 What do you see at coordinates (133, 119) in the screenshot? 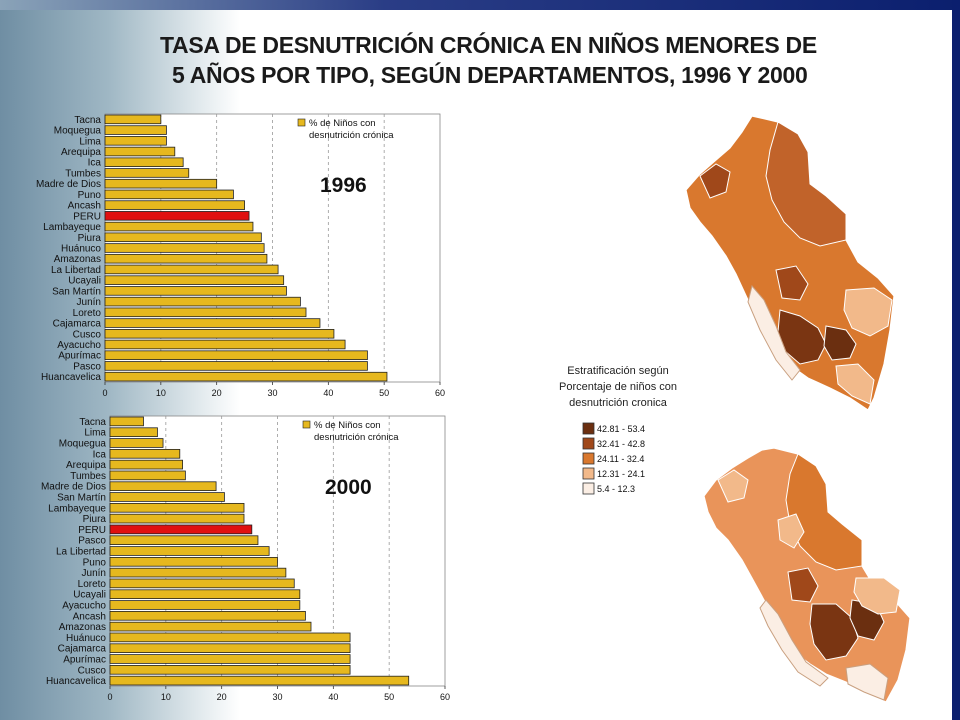
I see `bar-1996-tacna` at bounding box center [133, 119].